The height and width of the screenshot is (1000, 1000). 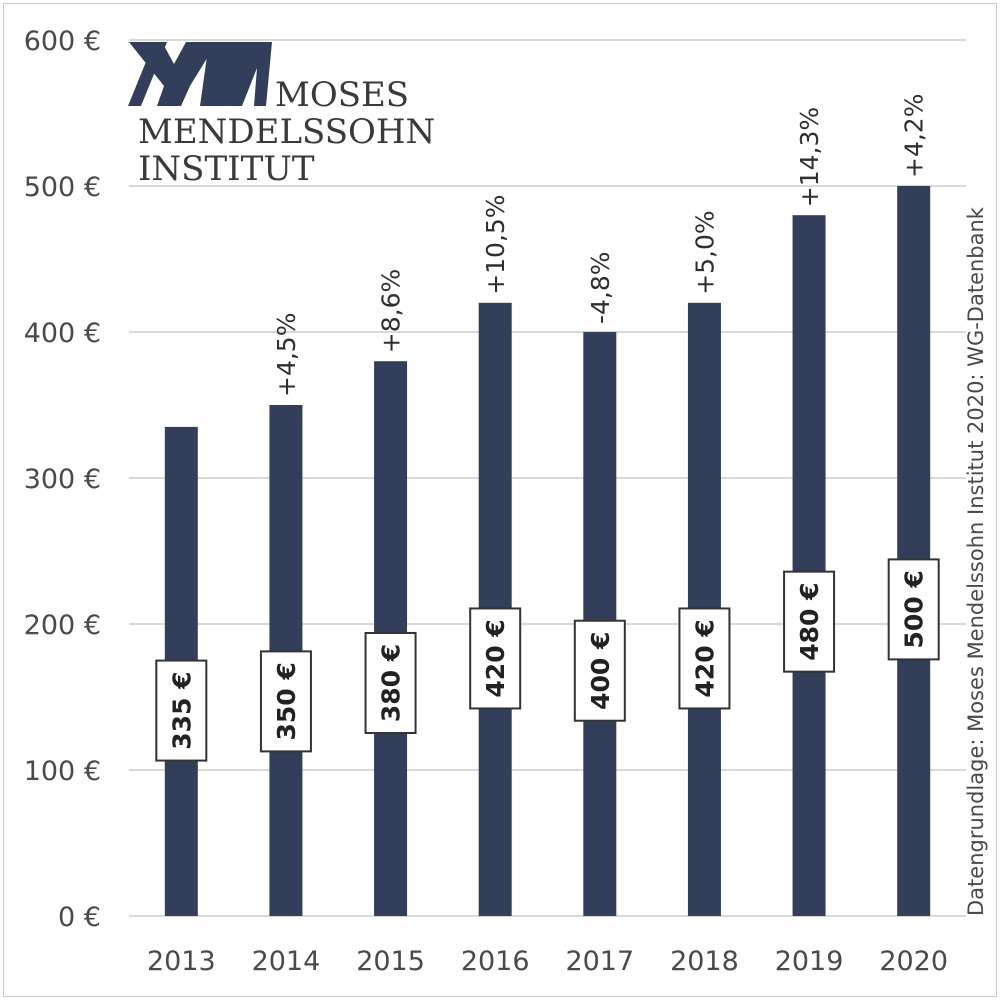 I want to click on x-tick-label: 2018, so click(x=704, y=961).